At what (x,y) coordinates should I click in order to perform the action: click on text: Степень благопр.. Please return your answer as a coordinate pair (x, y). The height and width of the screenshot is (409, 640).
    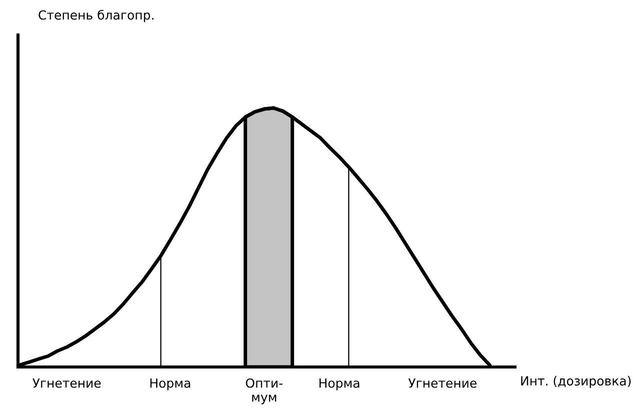
    Looking at the image, I should click on (96, 16).